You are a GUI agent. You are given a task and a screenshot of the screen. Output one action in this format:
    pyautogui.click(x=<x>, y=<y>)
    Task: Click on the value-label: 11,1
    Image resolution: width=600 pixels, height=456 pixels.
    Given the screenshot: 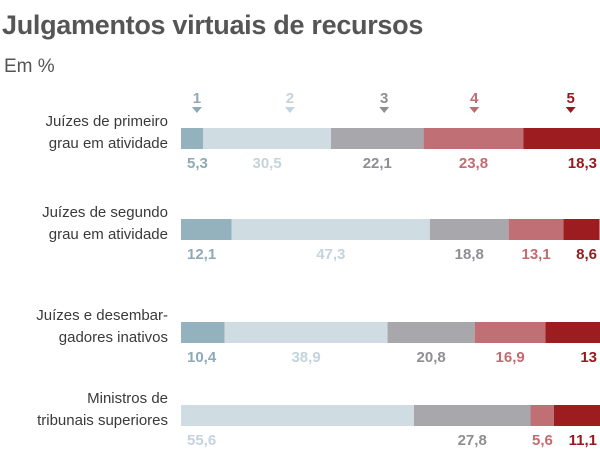 What is the action you would take?
    pyautogui.click(x=583, y=440)
    